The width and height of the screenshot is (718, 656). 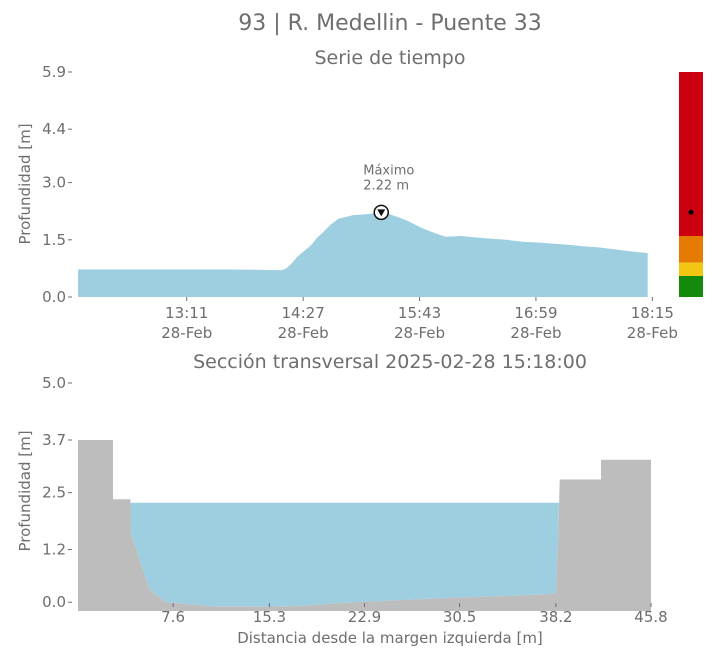 What do you see at coordinates (54, 550) in the screenshot?
I see `y-tick-label: 1.2` at bounding box center [54, 550].